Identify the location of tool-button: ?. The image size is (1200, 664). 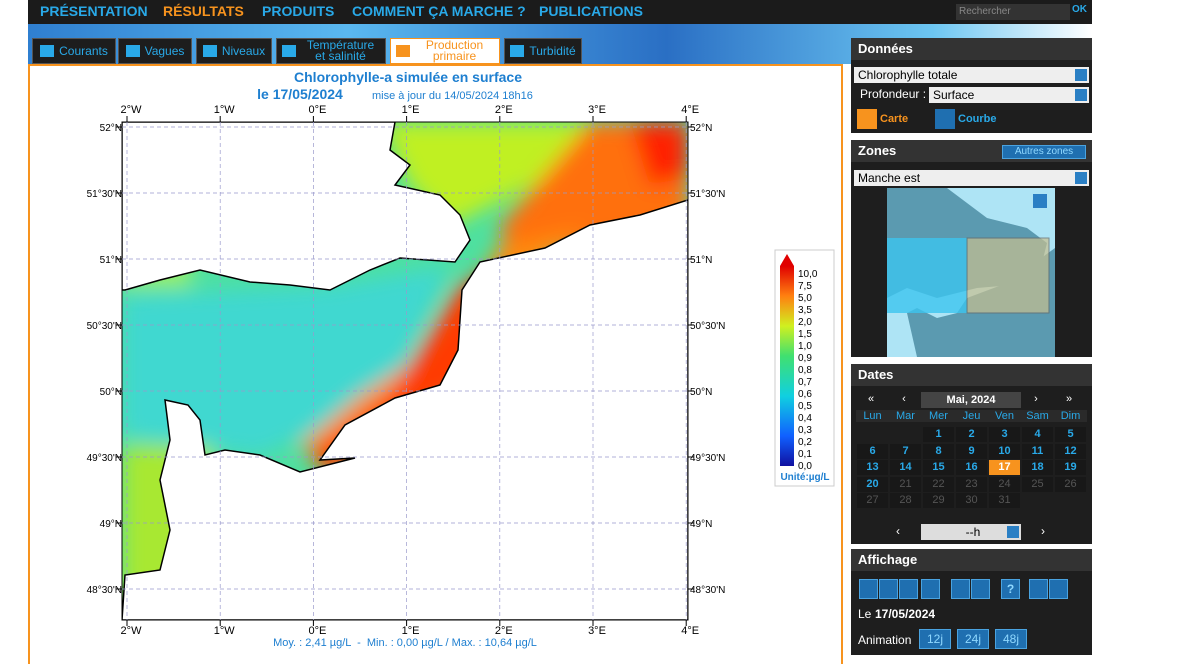
(1010, 589).